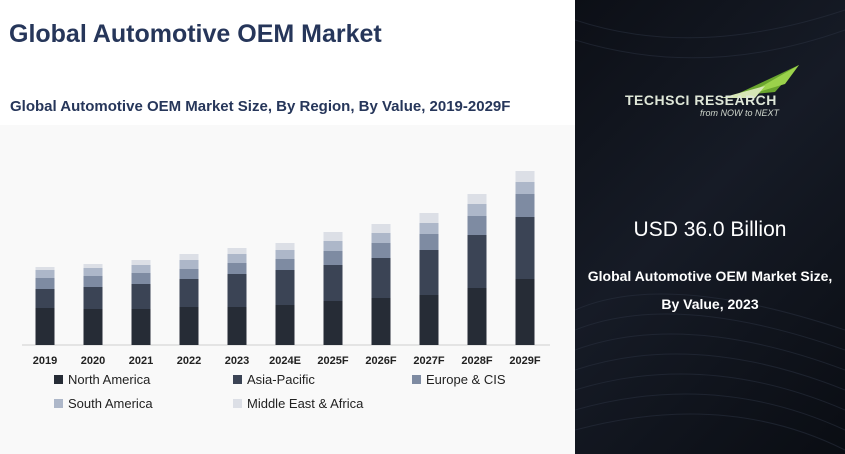  What do you see at coordinates (281, 379) in the screenshot?
I see `legend-label: Asia-Pacific` at bounding box center [281, 379].